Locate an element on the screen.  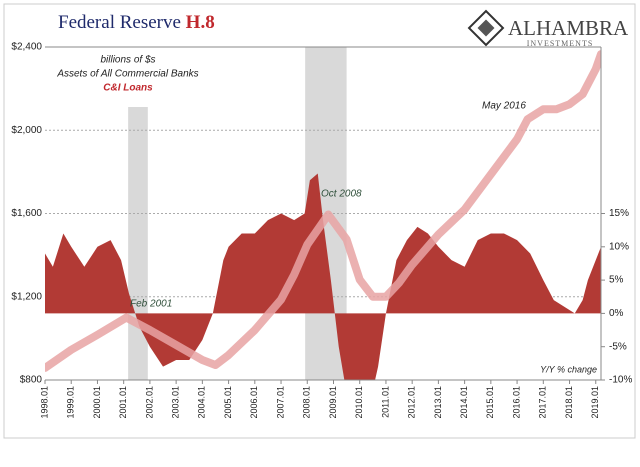
x-tick-label: 2005.01 is located at coordinates (228, 402).